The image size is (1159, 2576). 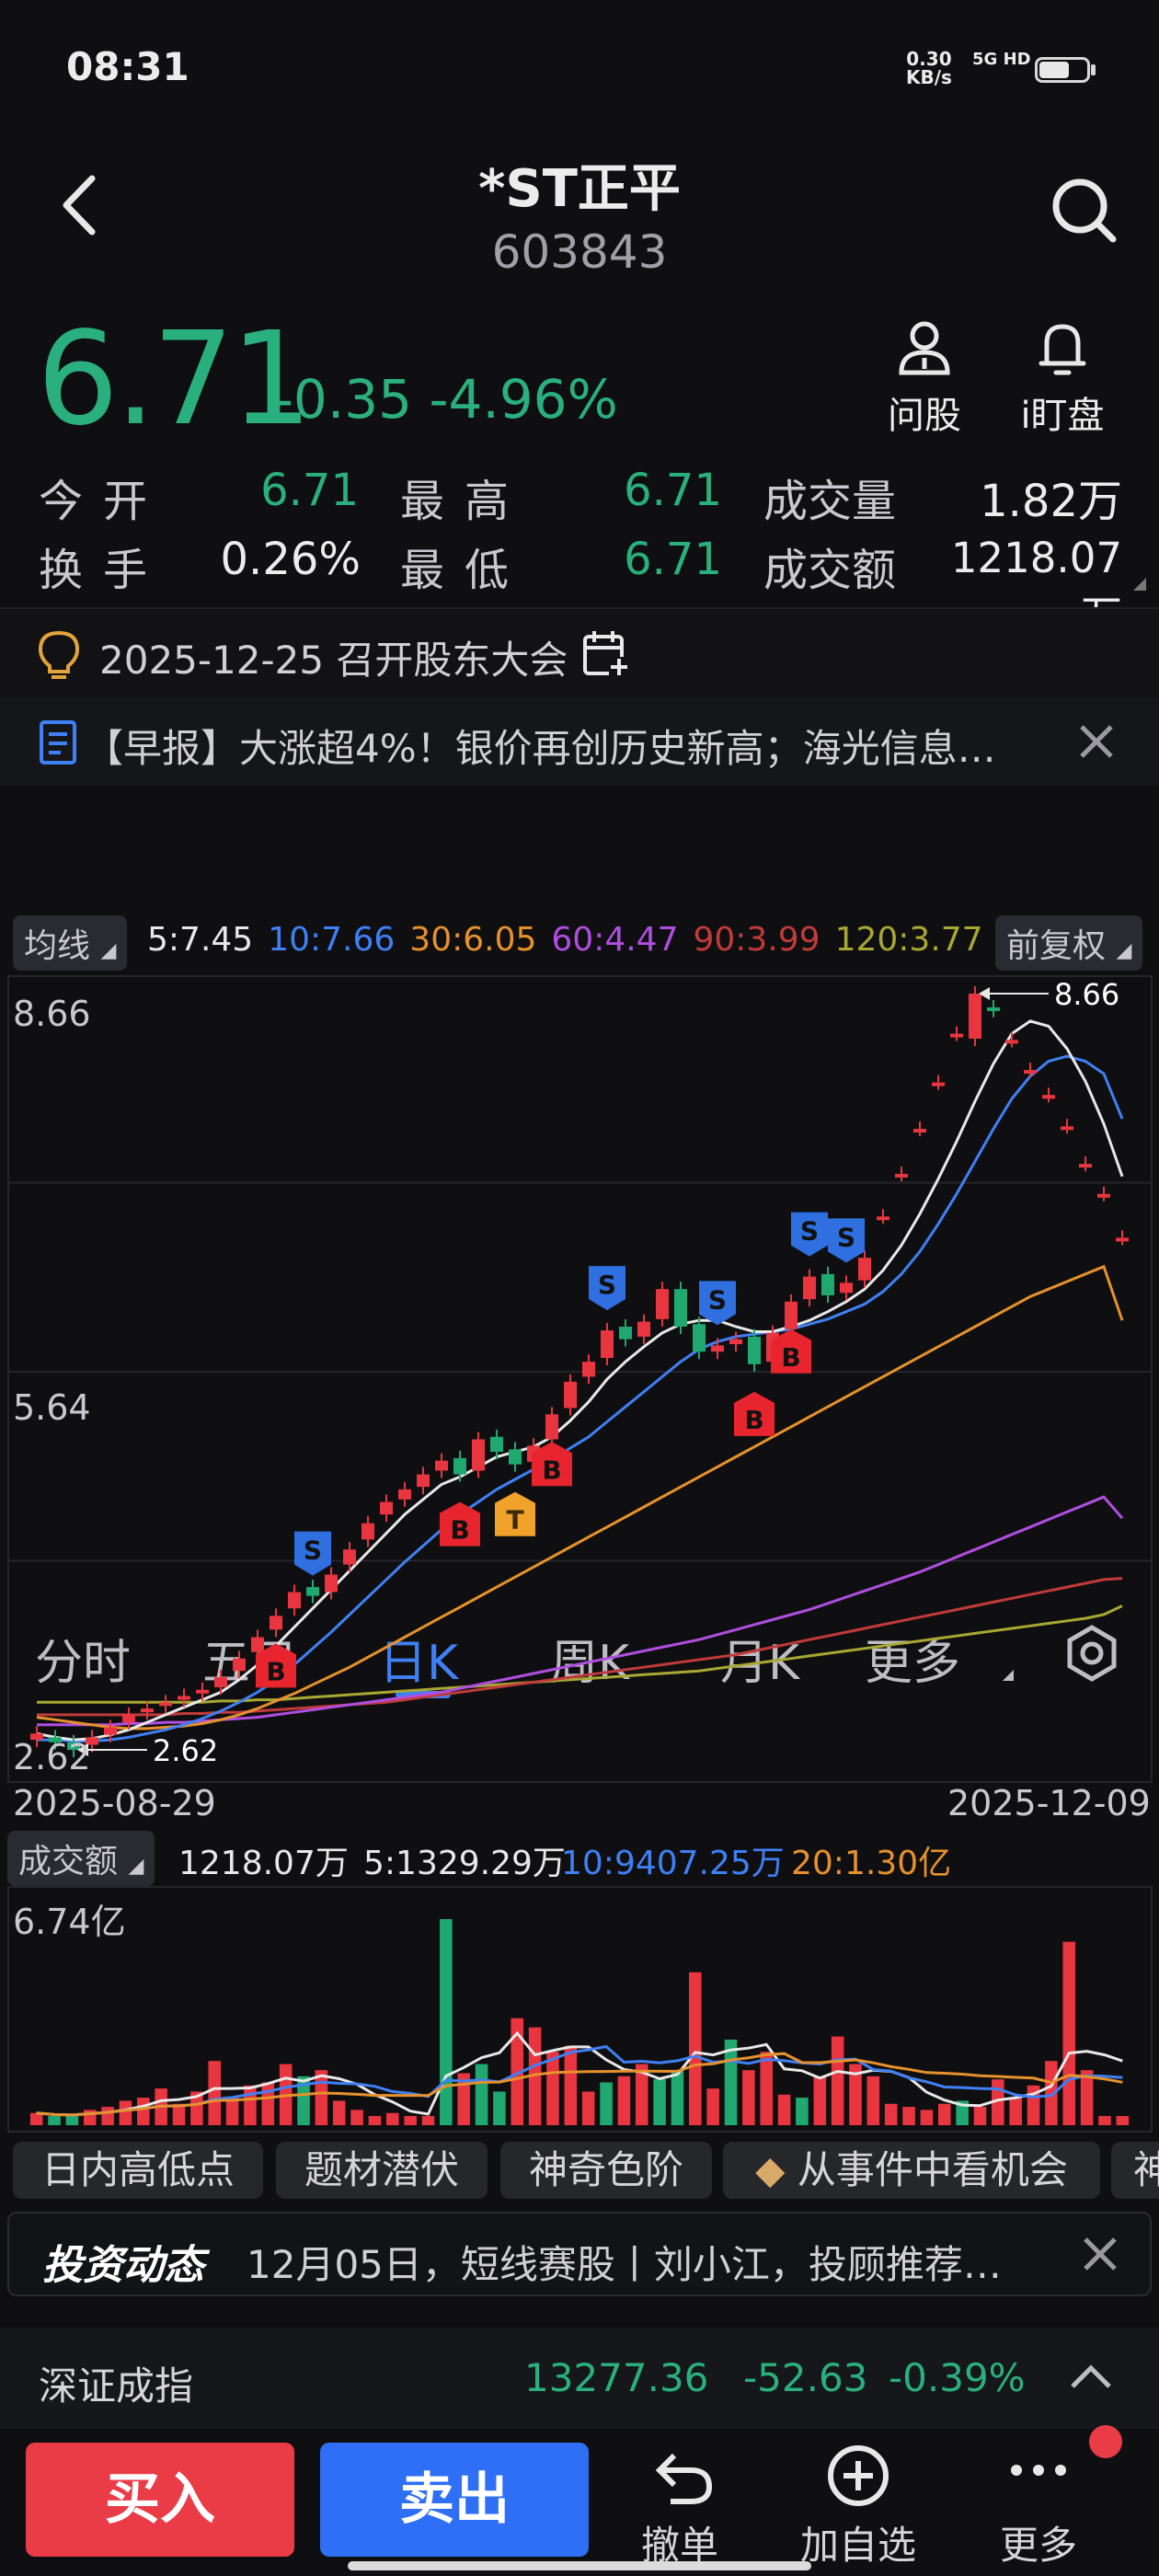 What do you see at coordinates (673, 1863) in the screenshot?
I see `volume-ma10: 10:9407.25万` at bounding box center [673, 1863].